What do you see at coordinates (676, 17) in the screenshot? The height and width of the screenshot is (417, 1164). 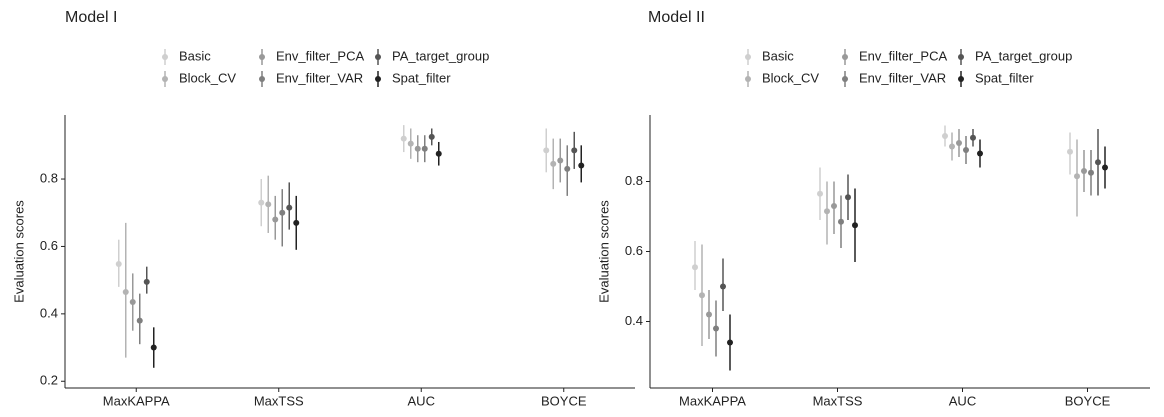 I see `chart-title: Model II` at bounding box center [676, 17].